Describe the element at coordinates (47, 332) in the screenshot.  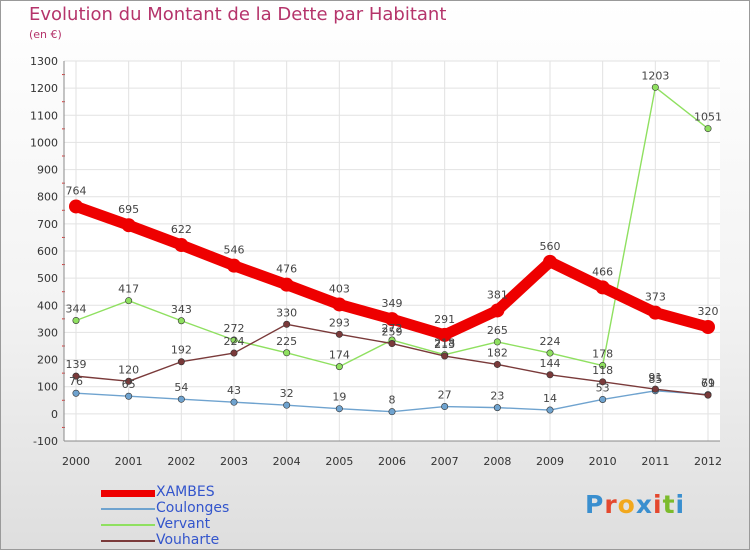
I see `y-tick-label: 300` at that location.